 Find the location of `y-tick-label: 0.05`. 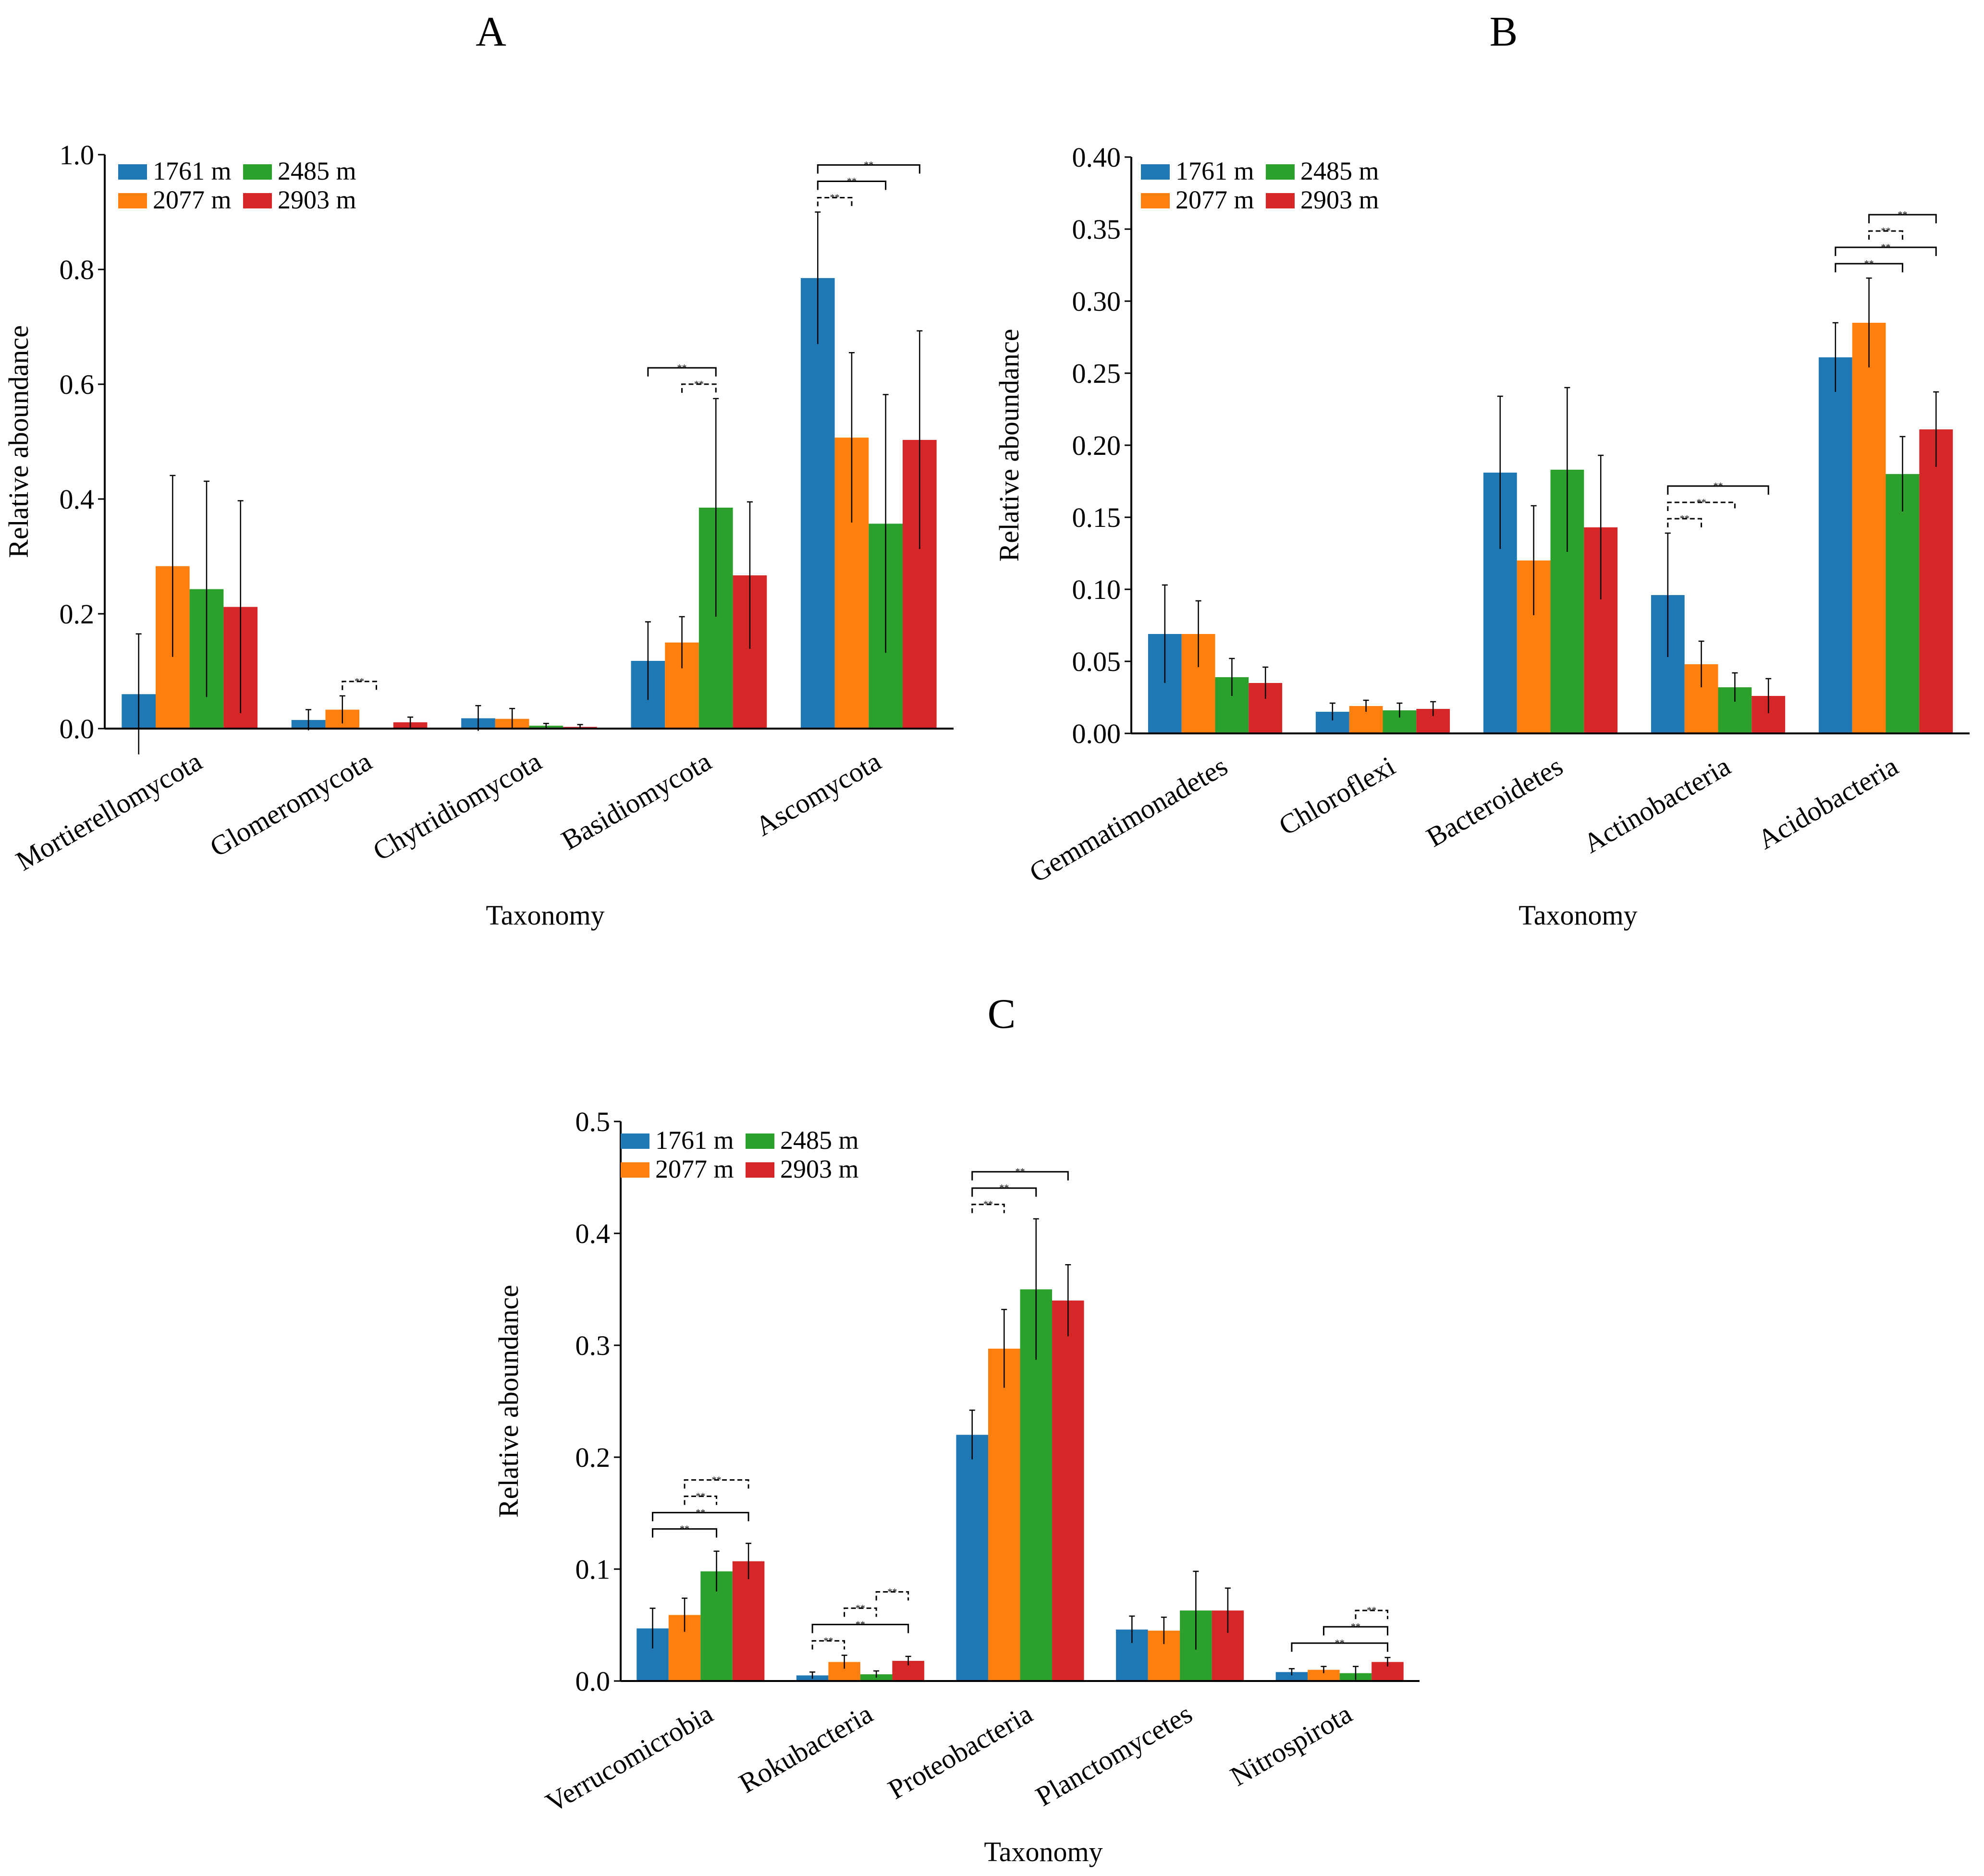

y-tick-label: 0.05 is located at coordinates (1096, 661).